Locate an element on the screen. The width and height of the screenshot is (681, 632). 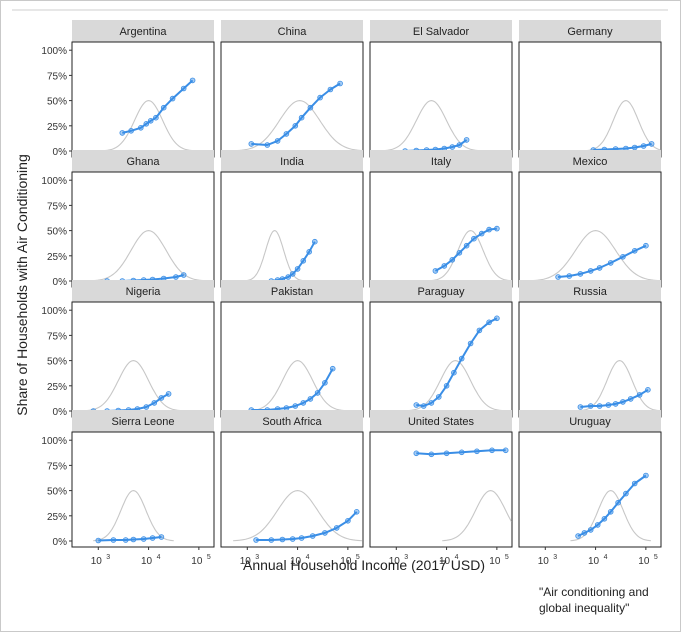
density-curve-china is located at coordinates (298, 126).